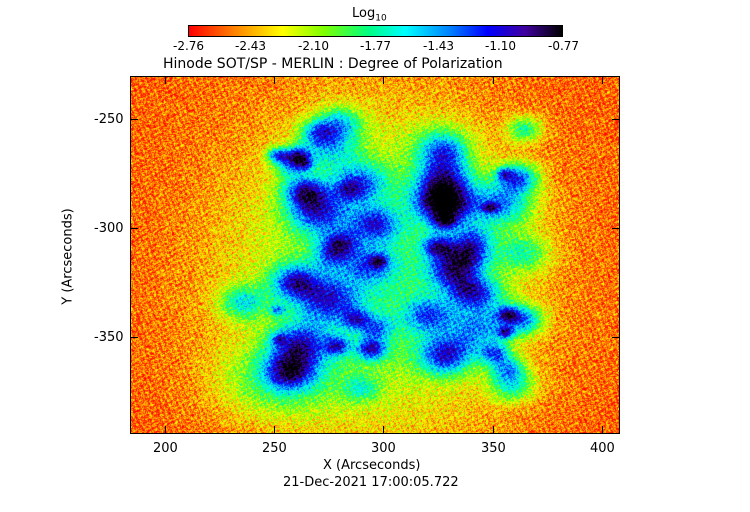 The width and height of the screenshot is (750, 512). What do you see at coordinates (189, 46) in the screenshot?
I see `colorbar-tick-label: -2.76` at bounding box center [189, 46].